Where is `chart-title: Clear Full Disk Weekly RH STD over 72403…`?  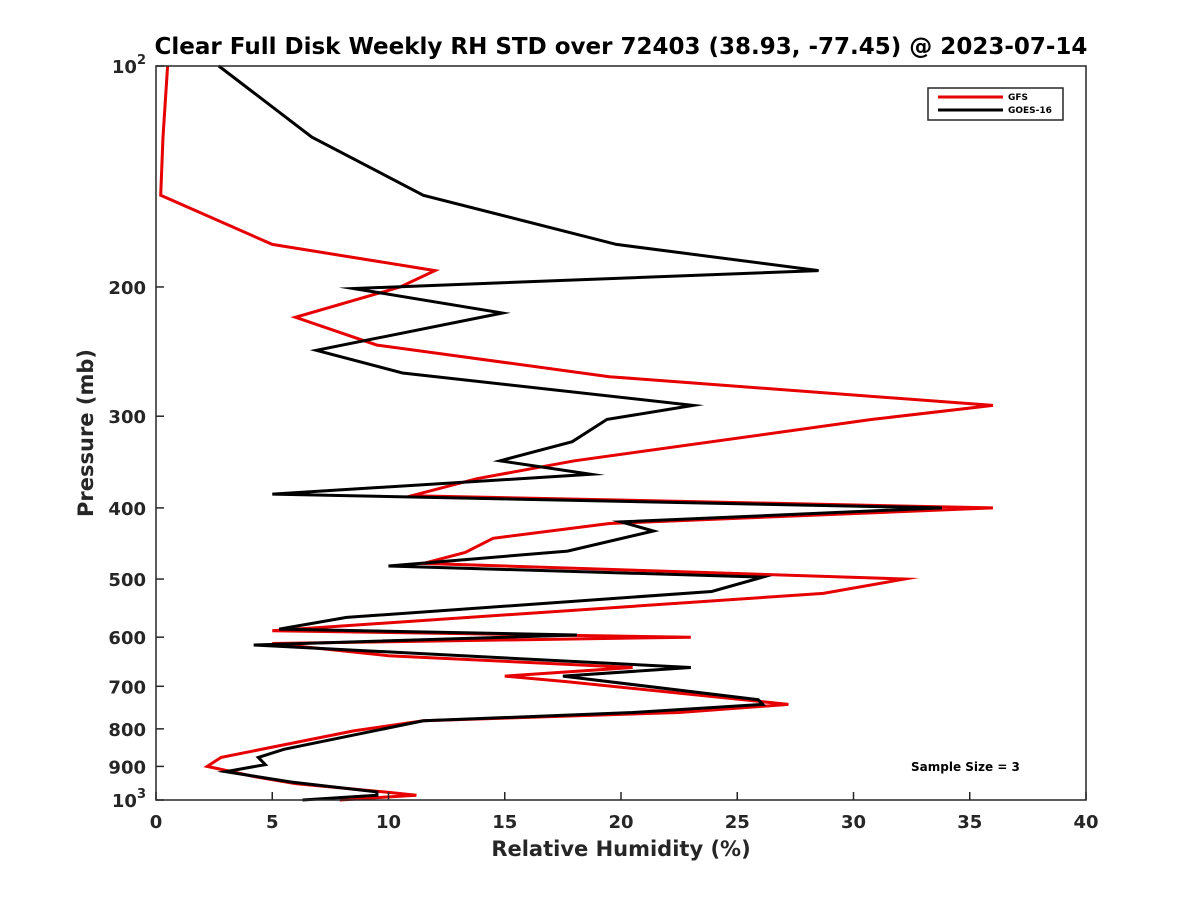
chart-title: Clear Full Disk Weekly RH STD over 72403… is located at coordinates (621, 47).